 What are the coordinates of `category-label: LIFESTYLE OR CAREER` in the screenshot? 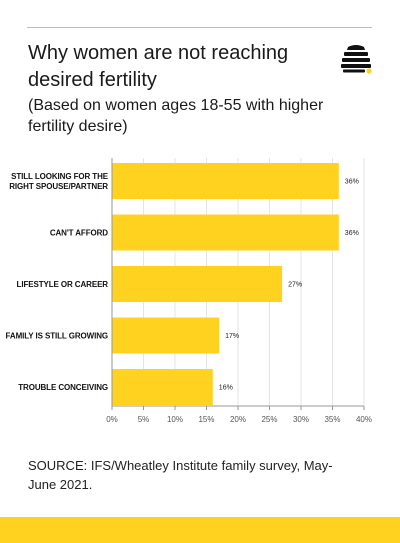 It's located at (63, 284).